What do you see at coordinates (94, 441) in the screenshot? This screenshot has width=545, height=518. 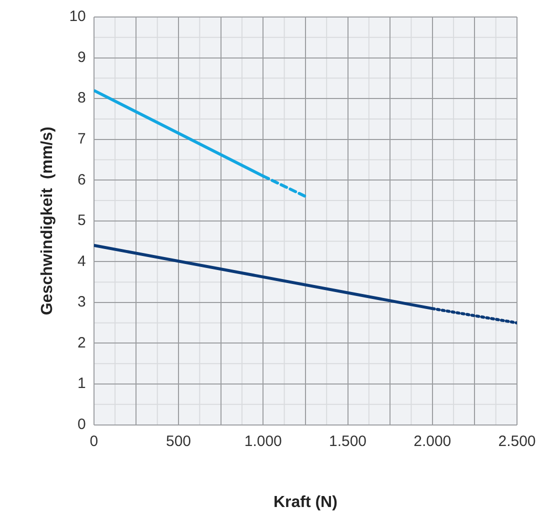 I see `x-tick-label: 0` at bounding box center [94, 441].